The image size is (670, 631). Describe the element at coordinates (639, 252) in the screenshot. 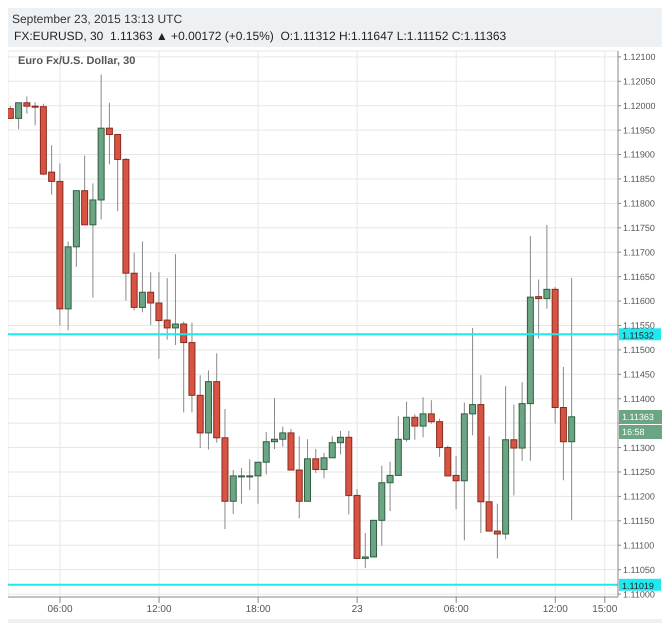

I see `y-tick-label: 1.11700` at that location.